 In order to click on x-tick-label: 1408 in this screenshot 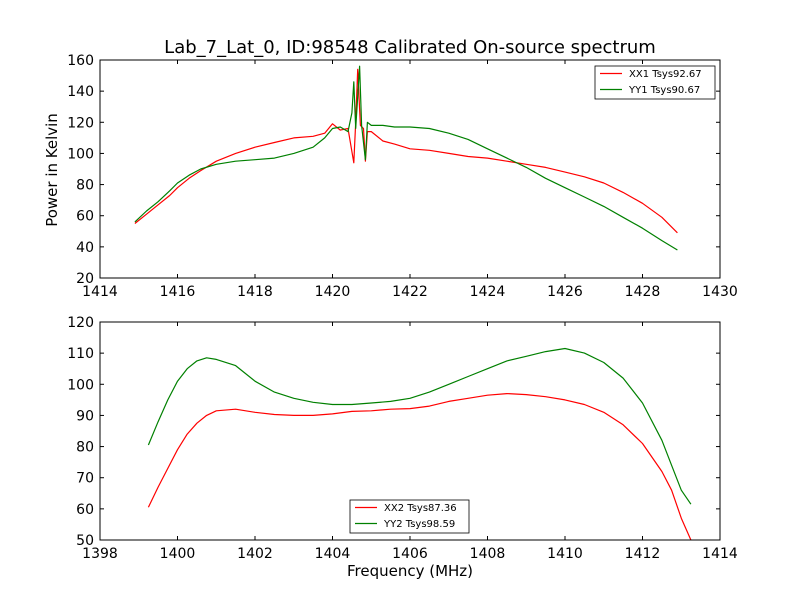, I will do `click(488, 554)`.